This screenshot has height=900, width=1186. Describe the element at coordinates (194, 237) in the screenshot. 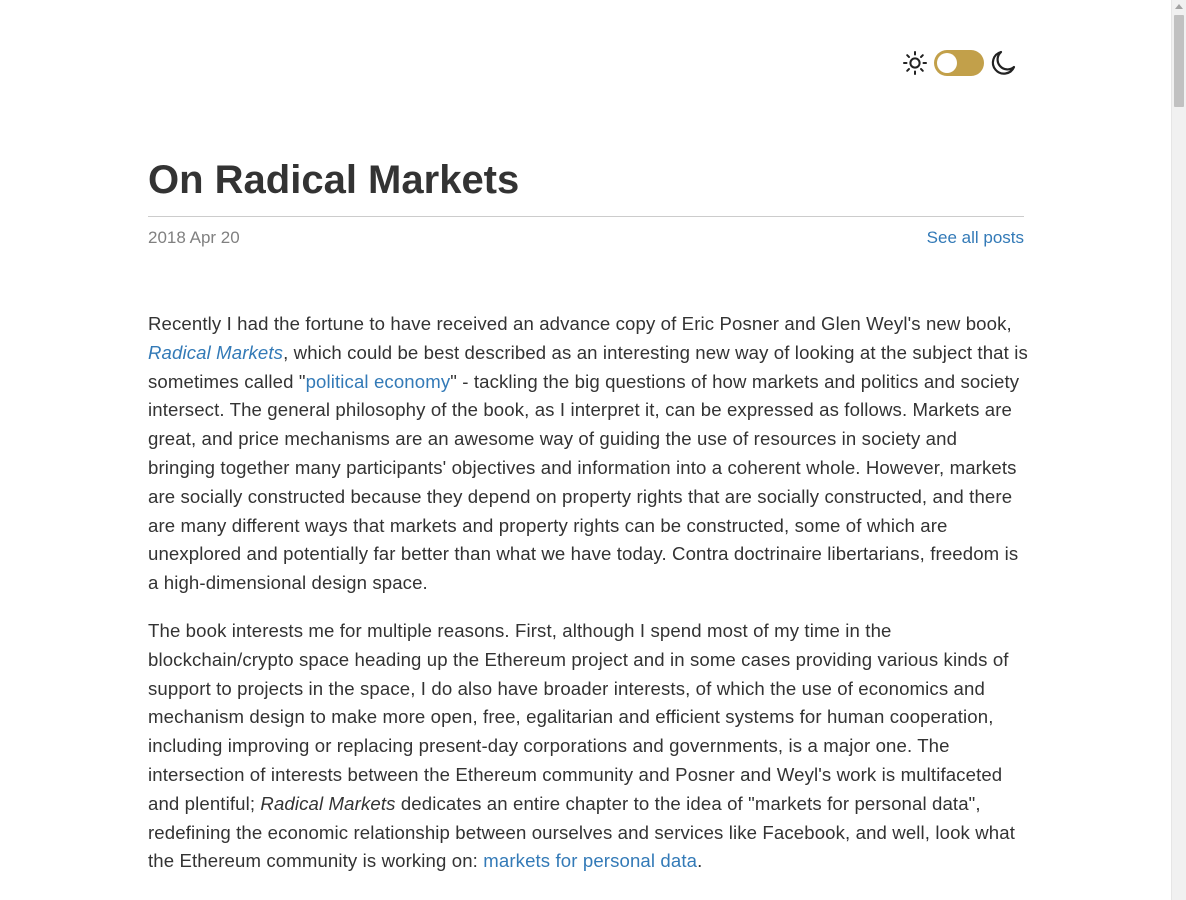

I see `post-date: 2018 Apr 20` at that location.